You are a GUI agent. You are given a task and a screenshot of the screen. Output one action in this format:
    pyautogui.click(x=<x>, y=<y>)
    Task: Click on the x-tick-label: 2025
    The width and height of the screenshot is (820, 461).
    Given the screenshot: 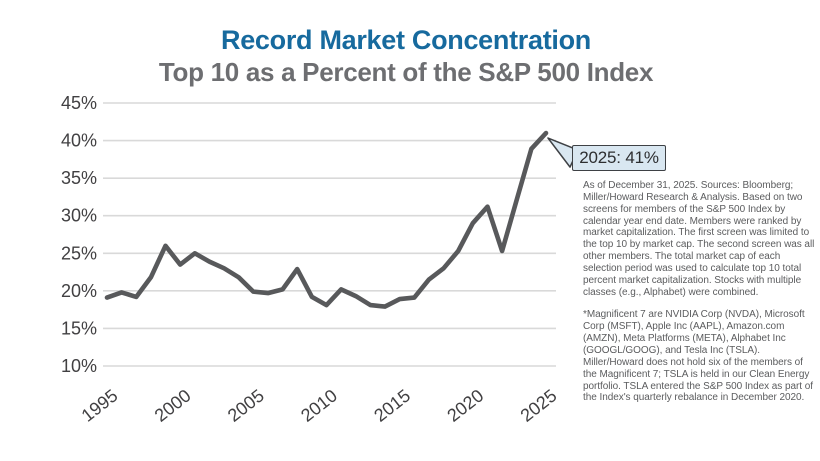 What is the action you would take?
    pyautogui.click(x=539, y=405)
    